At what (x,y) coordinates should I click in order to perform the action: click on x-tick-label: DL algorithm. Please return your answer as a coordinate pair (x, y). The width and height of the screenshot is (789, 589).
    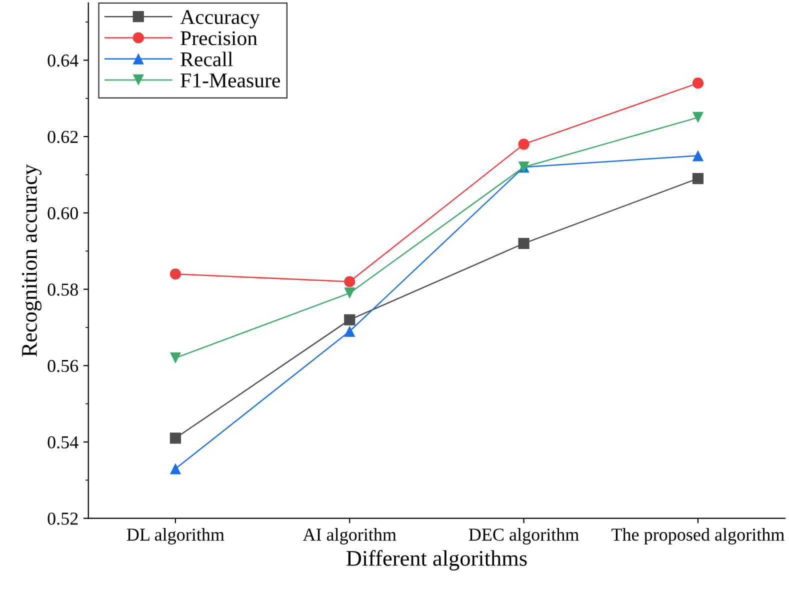
    Looking at the image, I should click on (175, 536).